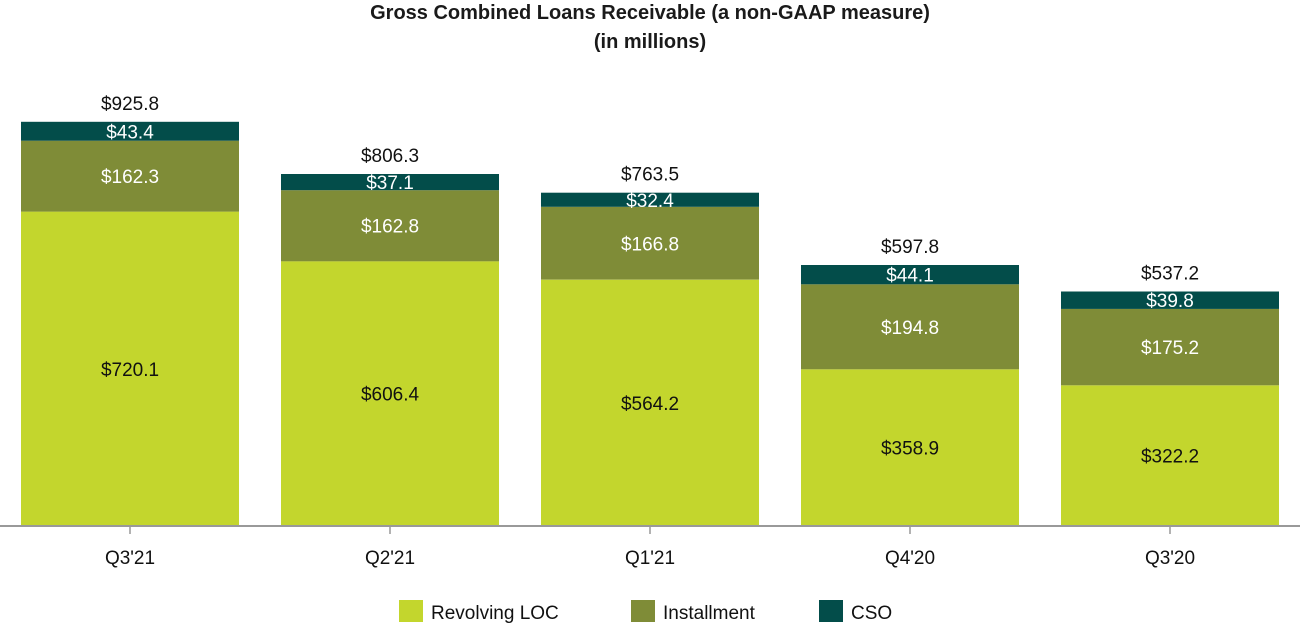 This screenshot has width=1300, height=624. What do you see at coordinates (650, 42) in the screenshot?
I see `chart-subtitle: (in millions)` at bounding box center [650, 42].